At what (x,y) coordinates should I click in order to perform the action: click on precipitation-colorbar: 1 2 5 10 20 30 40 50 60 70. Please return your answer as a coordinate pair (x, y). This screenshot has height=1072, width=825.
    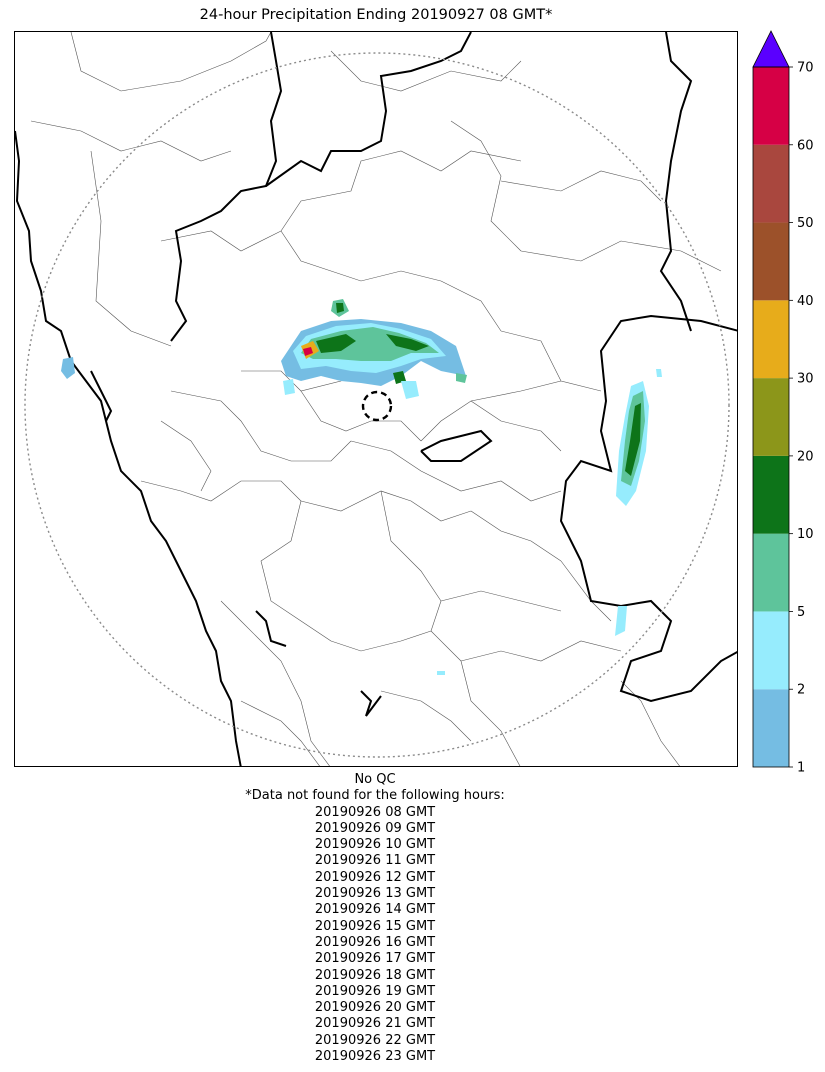
    Looking at the image, I should click on (787, 402).